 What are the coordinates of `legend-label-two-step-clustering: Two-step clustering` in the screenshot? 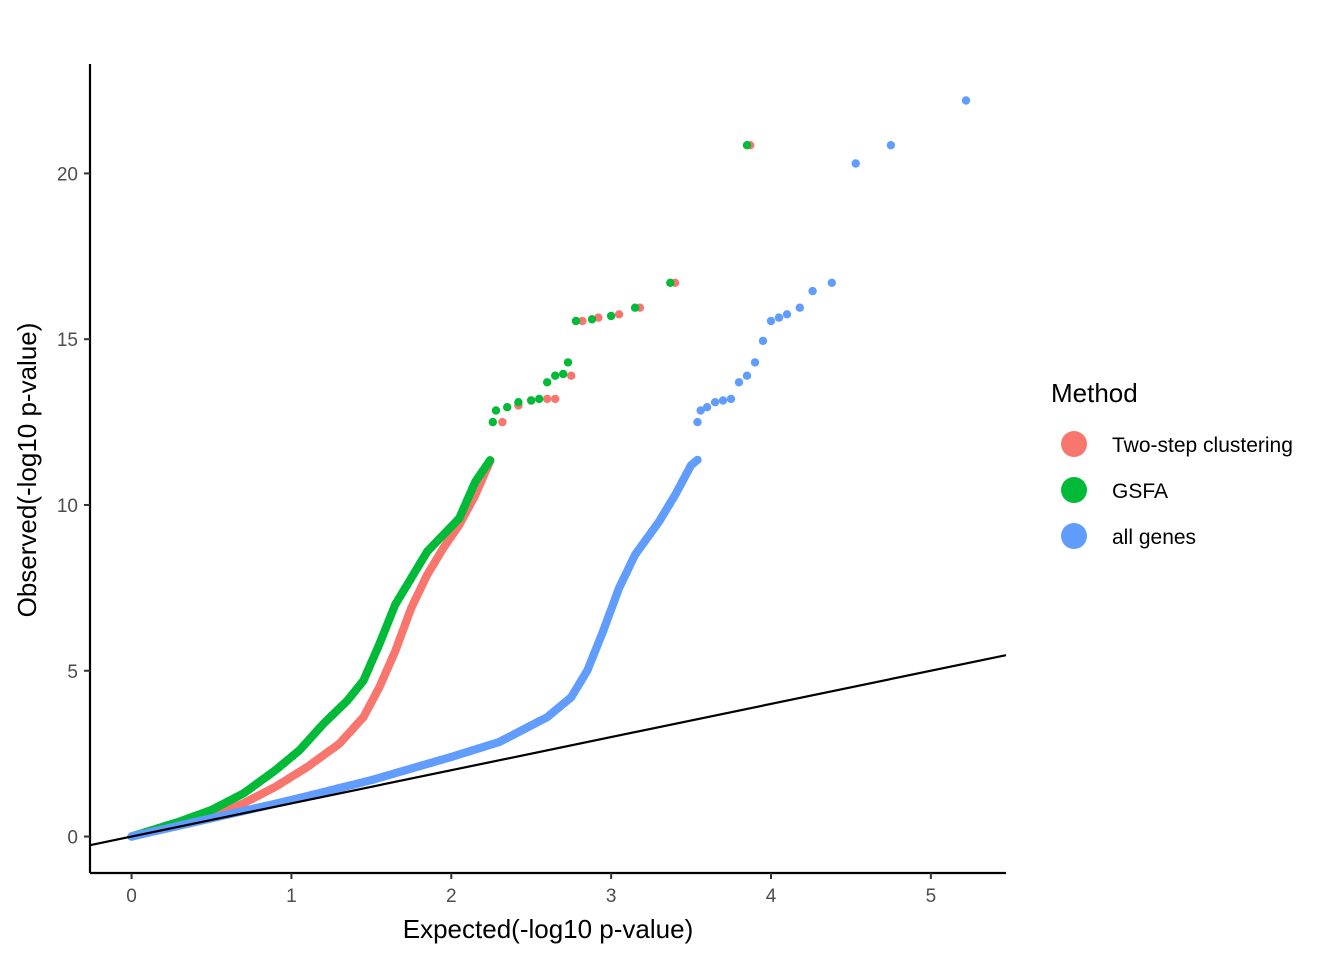 It's located at (1202, 445).